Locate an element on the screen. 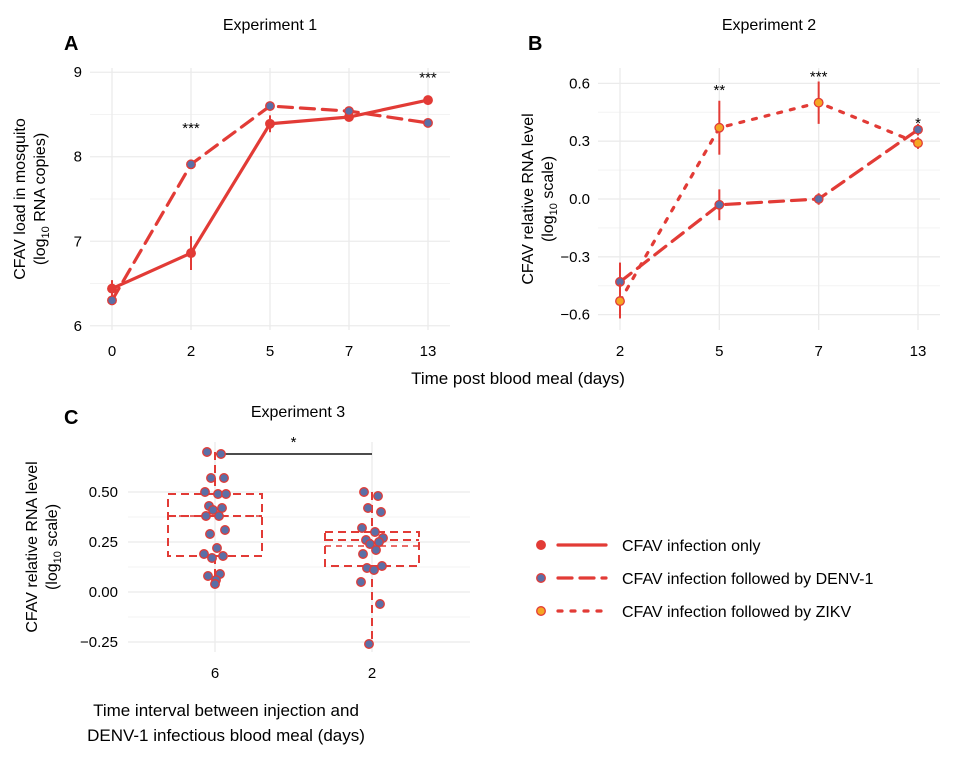 The image size is (964, 766). panel-a-significance-label: *** is located at coordinates (191, 128).